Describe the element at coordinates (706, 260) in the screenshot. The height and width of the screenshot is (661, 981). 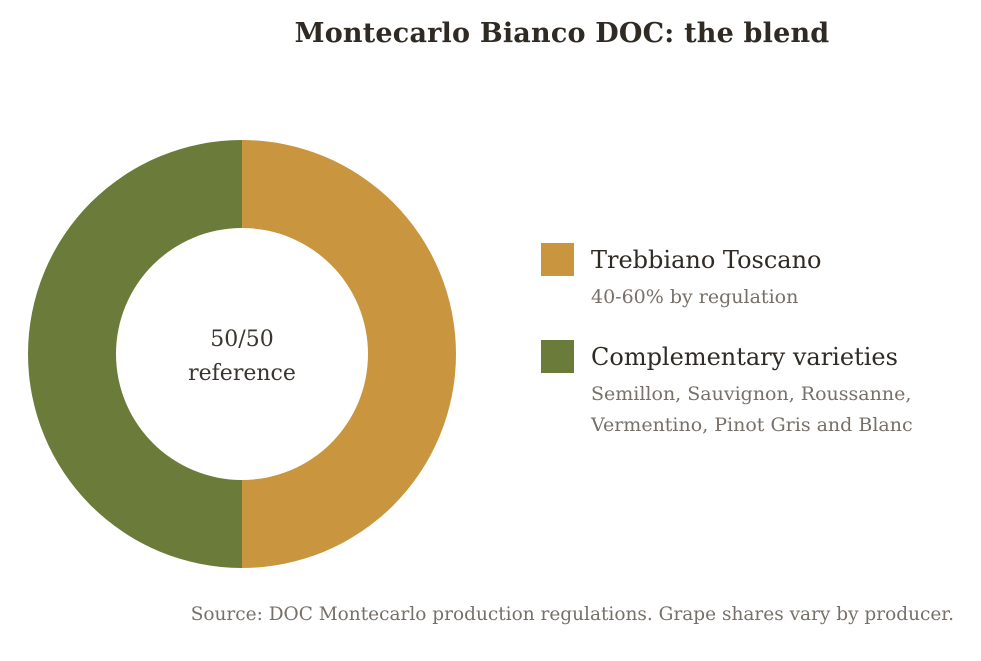
I see `legend-label-trebbiano: Trebbiano Toscano` at that location.